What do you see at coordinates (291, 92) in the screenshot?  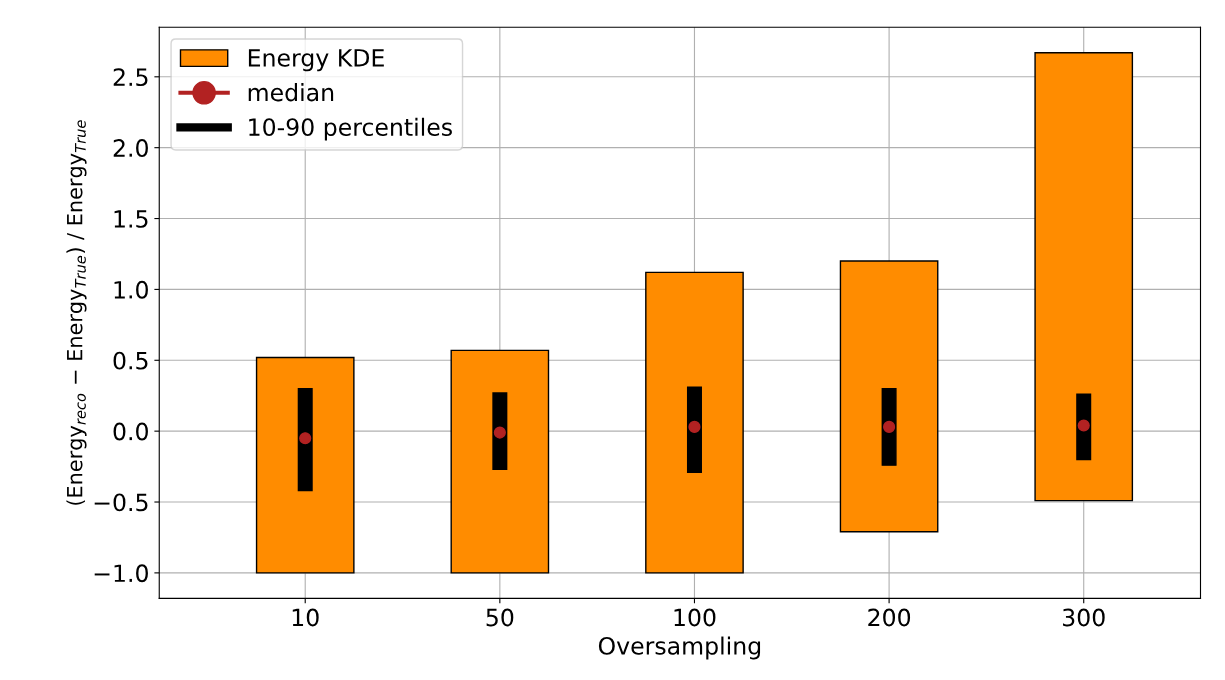 I see `legend-label: median` at bounding box center [291, 92].